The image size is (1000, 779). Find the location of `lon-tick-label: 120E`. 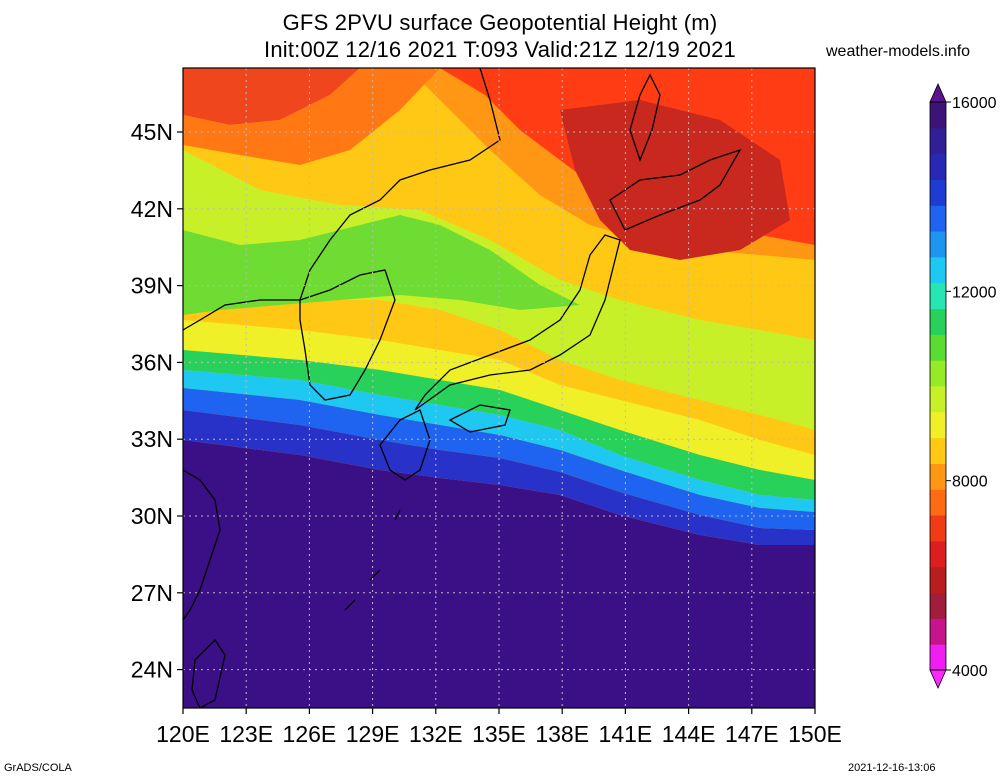

lon-tick-label: 120E is located at coordinates (183, 734).